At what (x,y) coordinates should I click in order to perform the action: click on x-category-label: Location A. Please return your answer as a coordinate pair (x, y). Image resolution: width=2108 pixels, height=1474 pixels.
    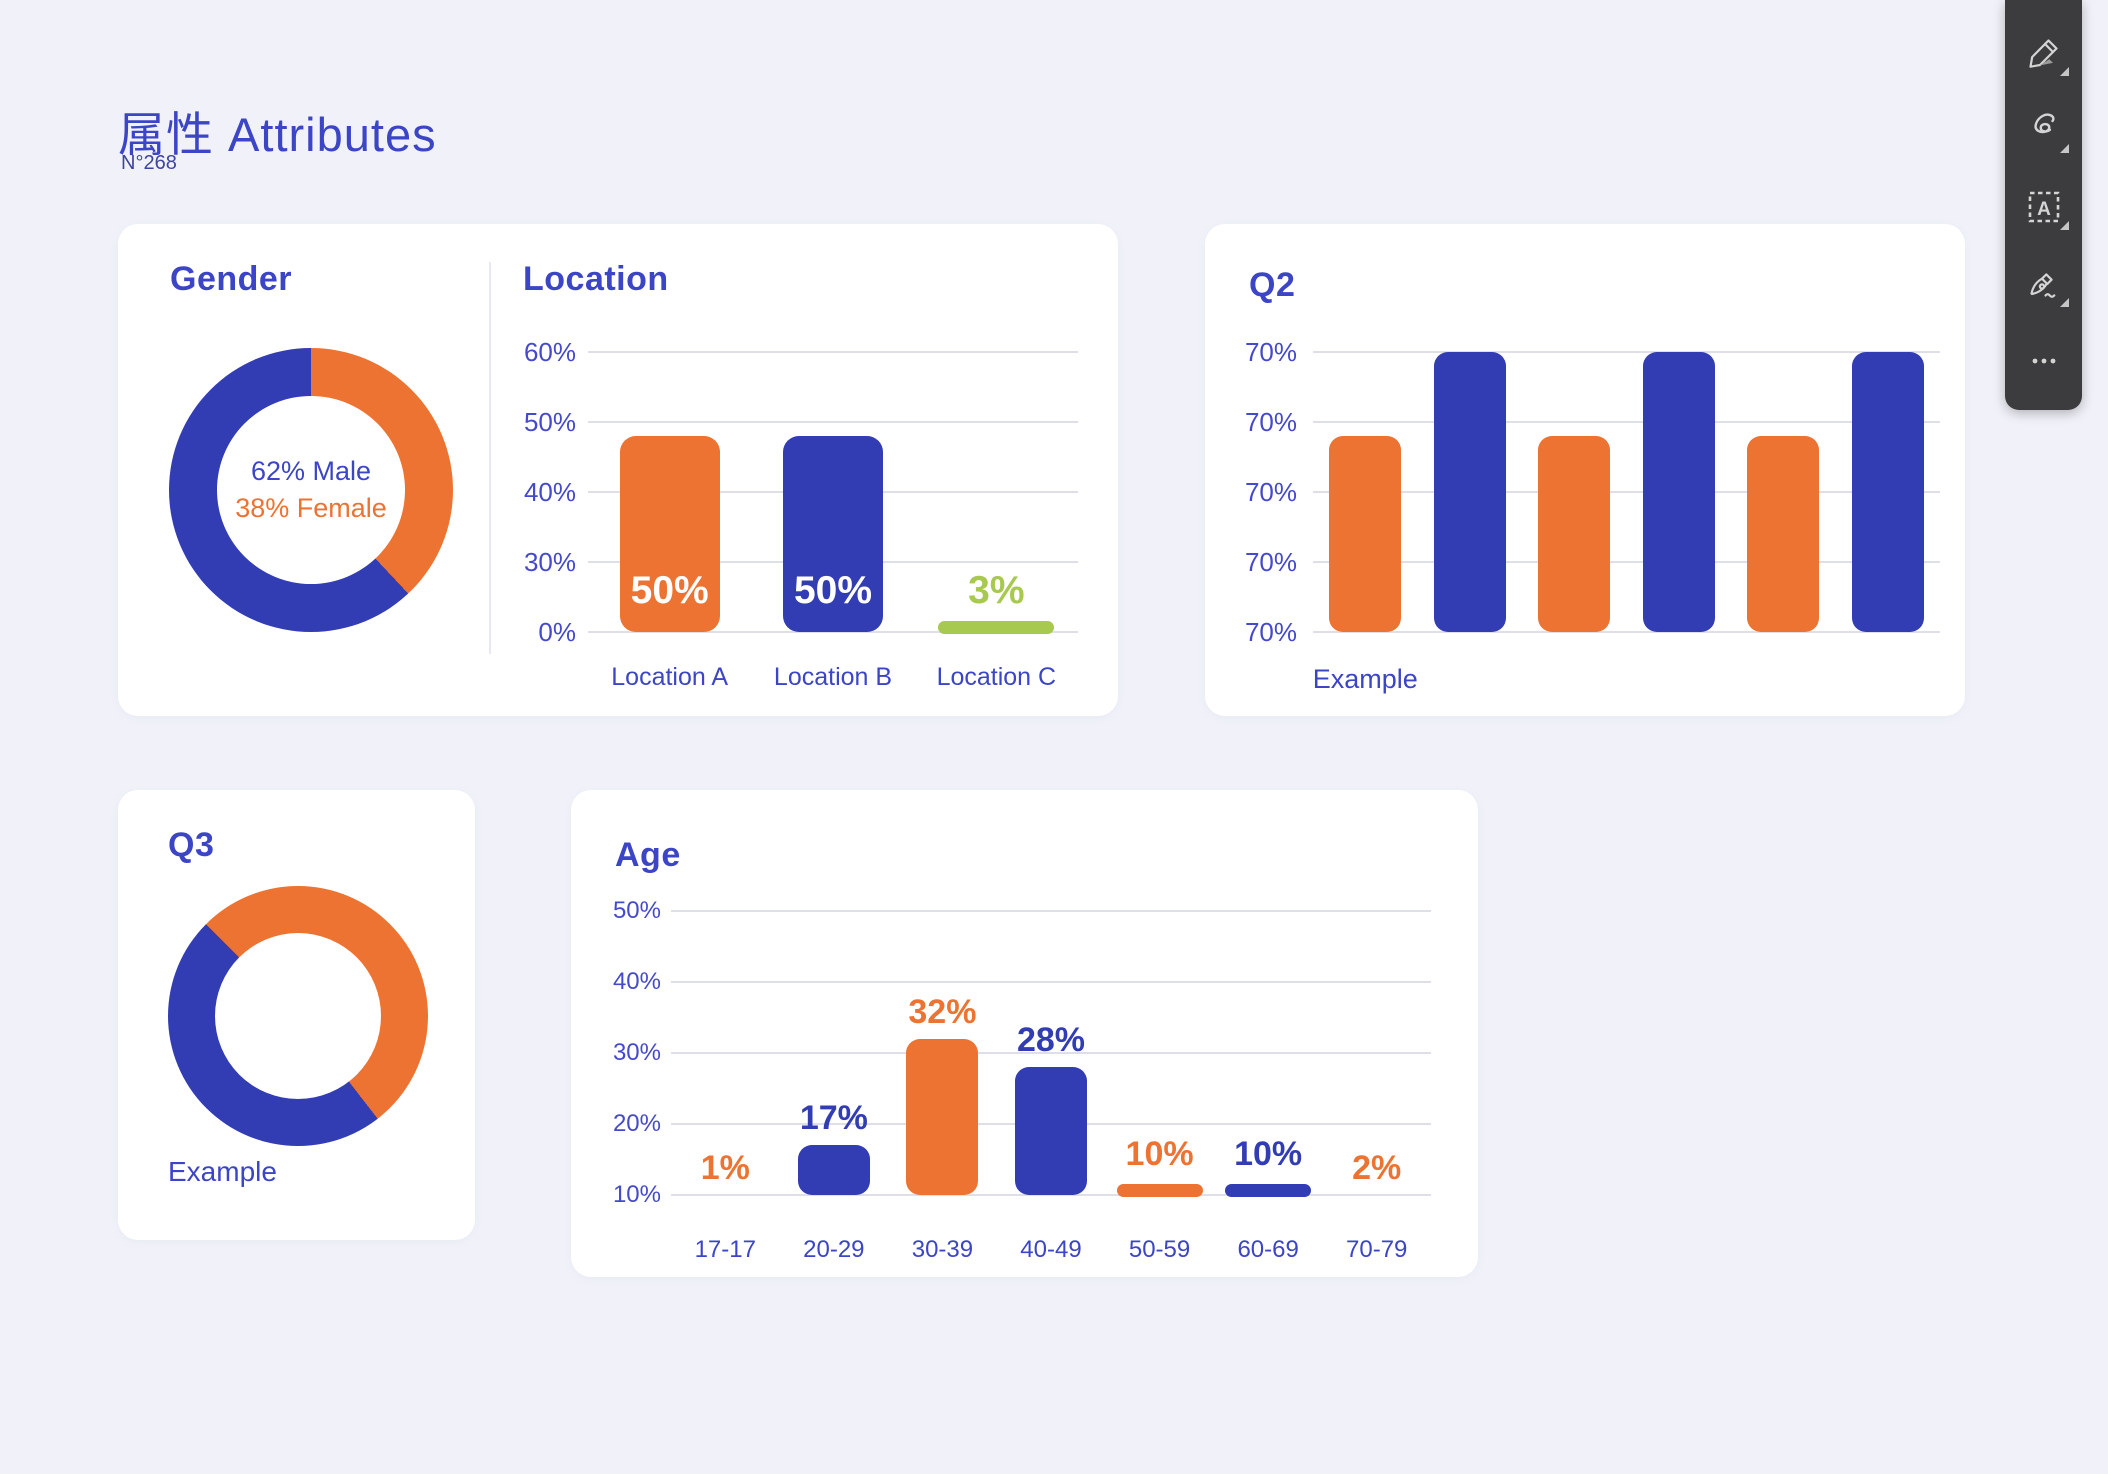
    Looking at the image, I should click on (670, 677).